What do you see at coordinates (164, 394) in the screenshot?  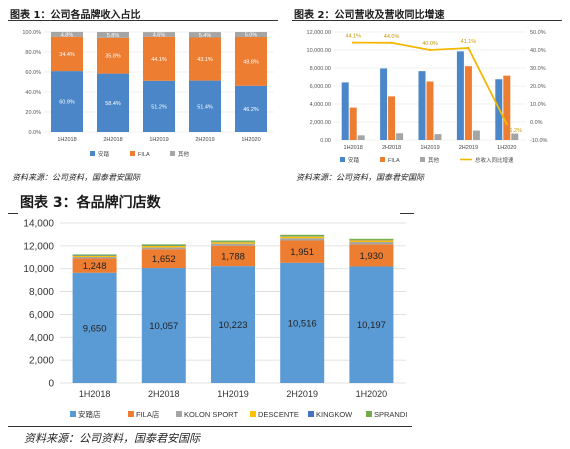 I see `x-tick-label: 2H2018` at bounding box center [164, 394].